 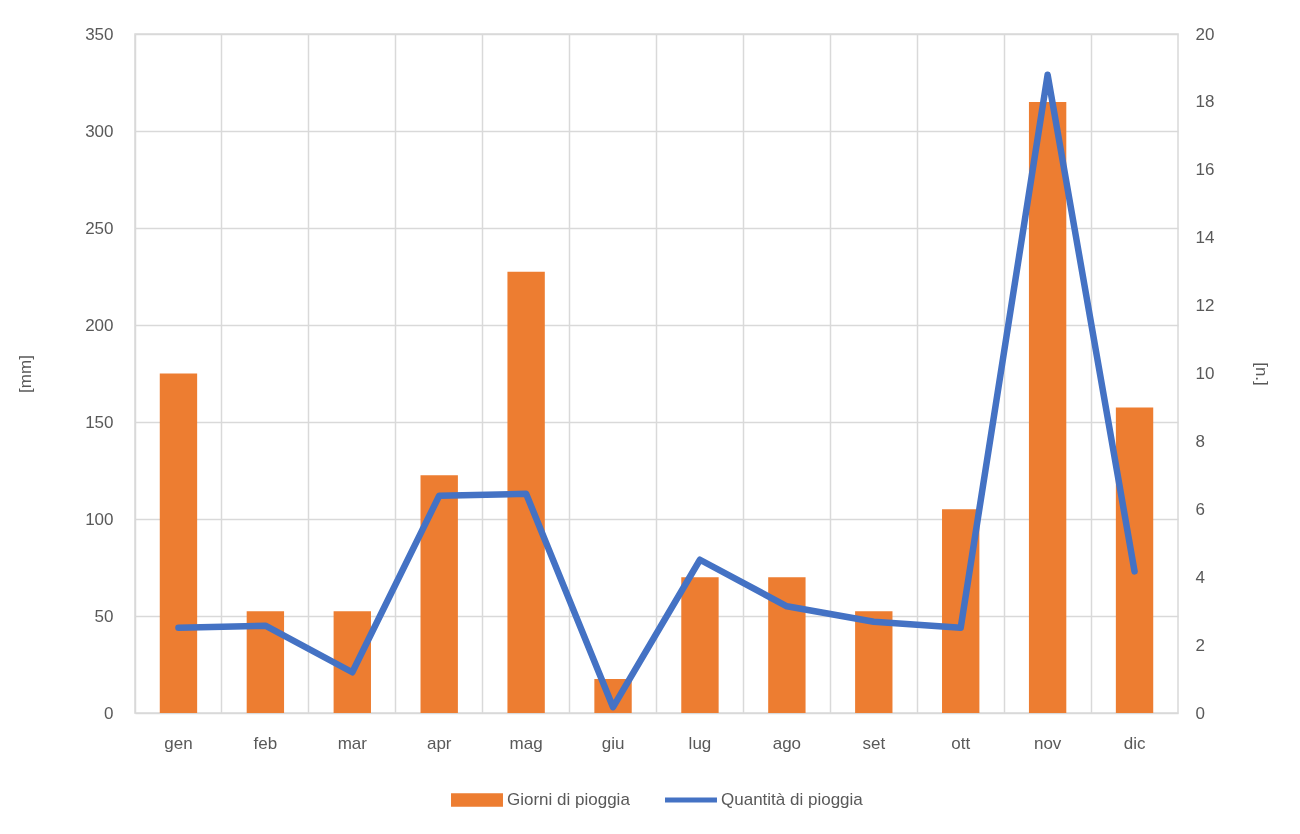 I want to click on x-tick-label: gen, so click(x=178, y=743).